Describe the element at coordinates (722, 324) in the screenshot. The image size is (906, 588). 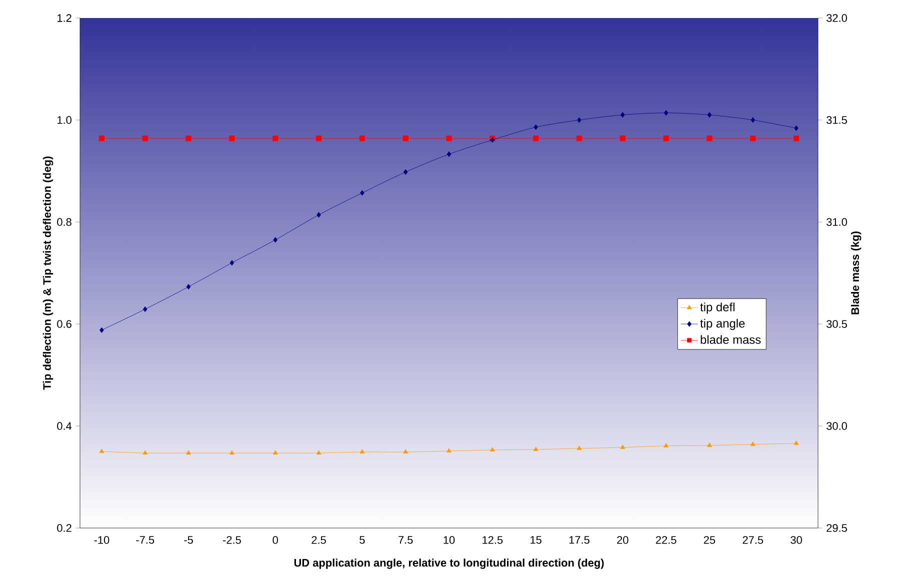
I see `legend-label: tip angle` at that location.